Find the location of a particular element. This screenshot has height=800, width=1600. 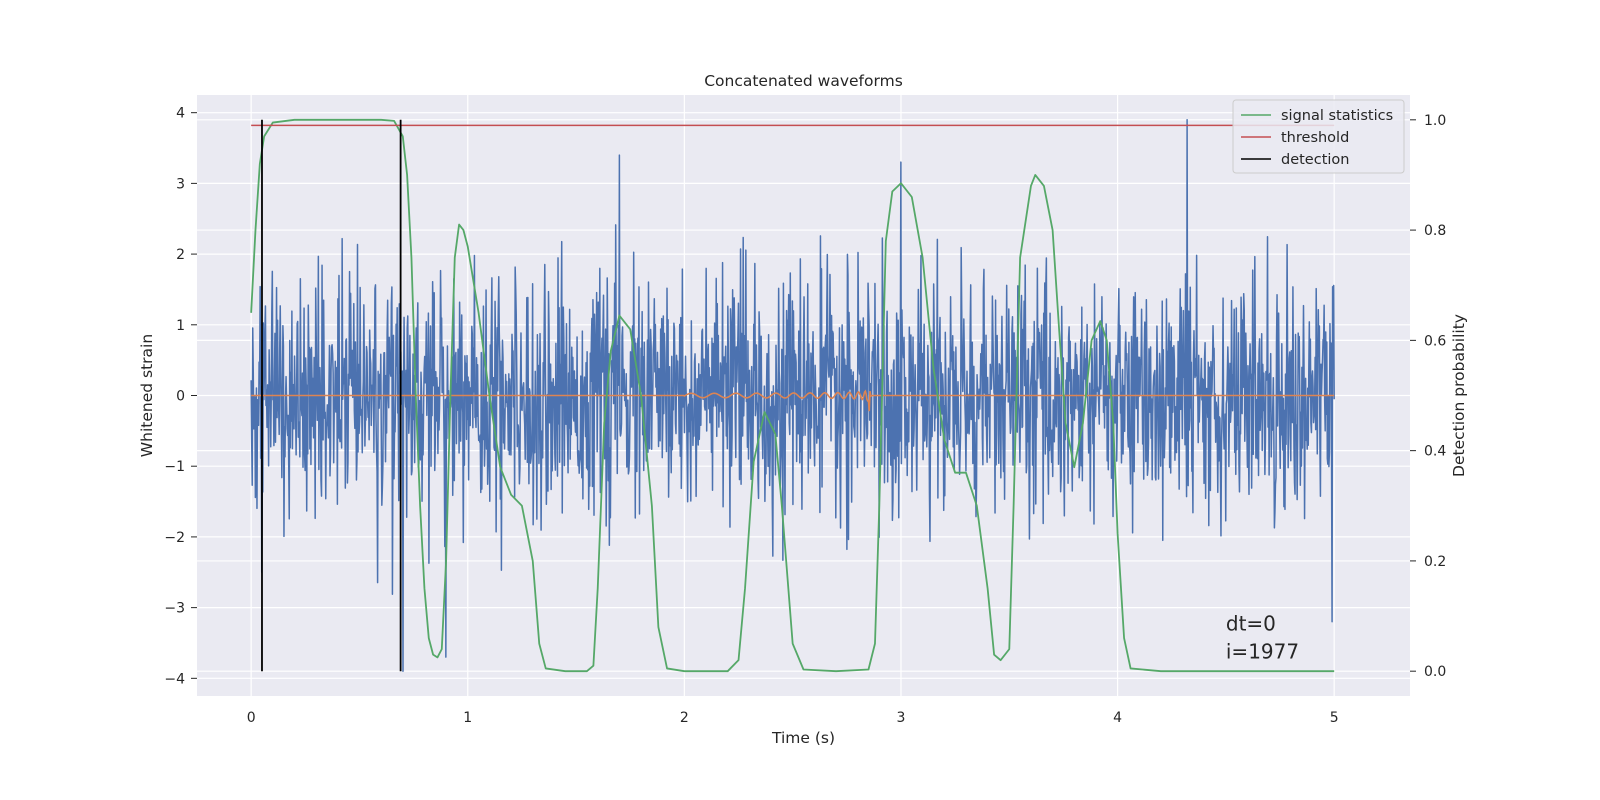

annotation: dt=0 i=1977 is located at coordinates (1262, 638).